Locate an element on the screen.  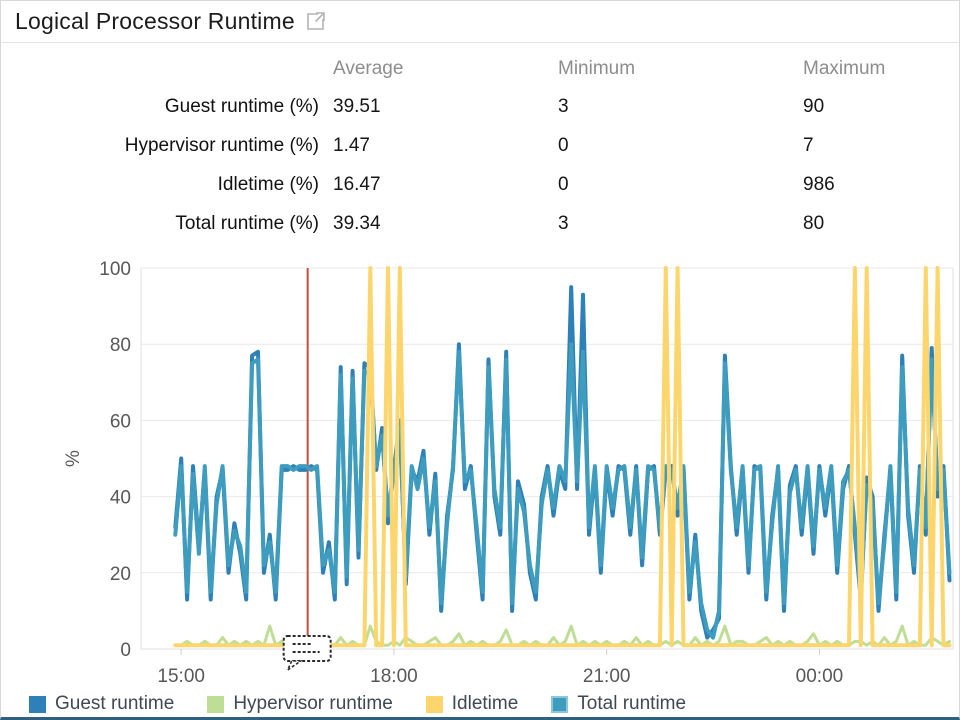
legend-item-guest-runtime: Guest runtime is located at coordinates (101, 704).